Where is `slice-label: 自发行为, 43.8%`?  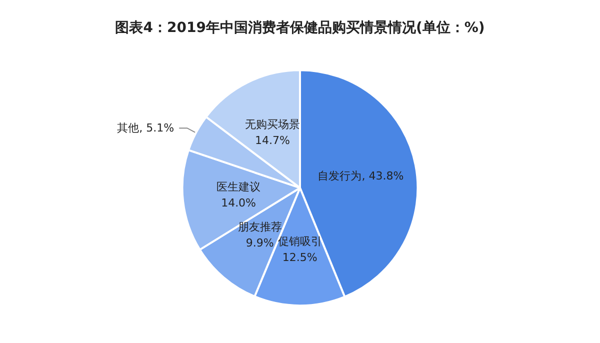 slice-label: 自发行为, 43.8% is located at coordinates (361, 175).